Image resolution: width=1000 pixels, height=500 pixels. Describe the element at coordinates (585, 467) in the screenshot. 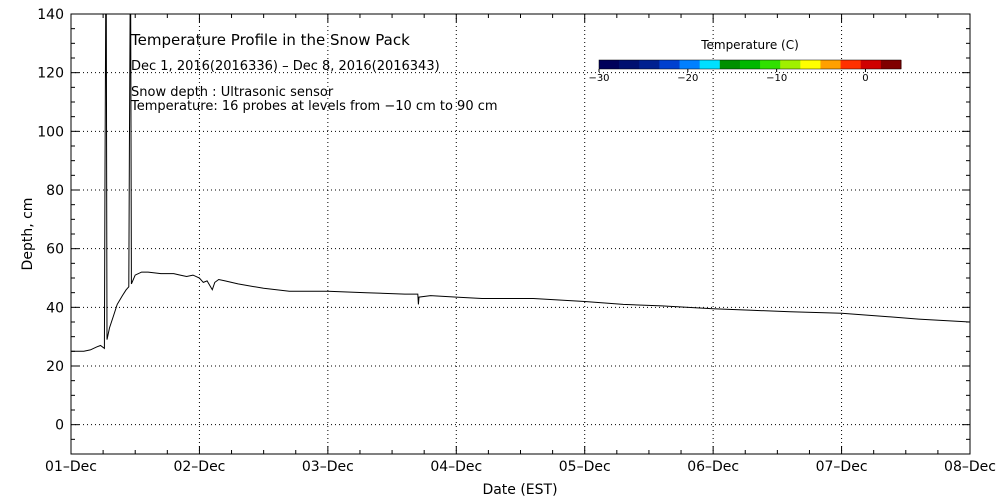

I see `x-tick-label: 05–Dec` at that location.